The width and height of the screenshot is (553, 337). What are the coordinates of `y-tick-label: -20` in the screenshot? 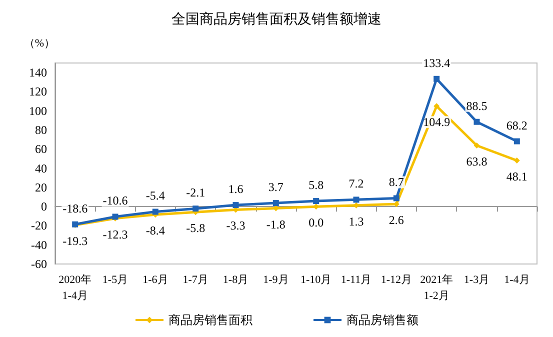 It's located at (39, 225).